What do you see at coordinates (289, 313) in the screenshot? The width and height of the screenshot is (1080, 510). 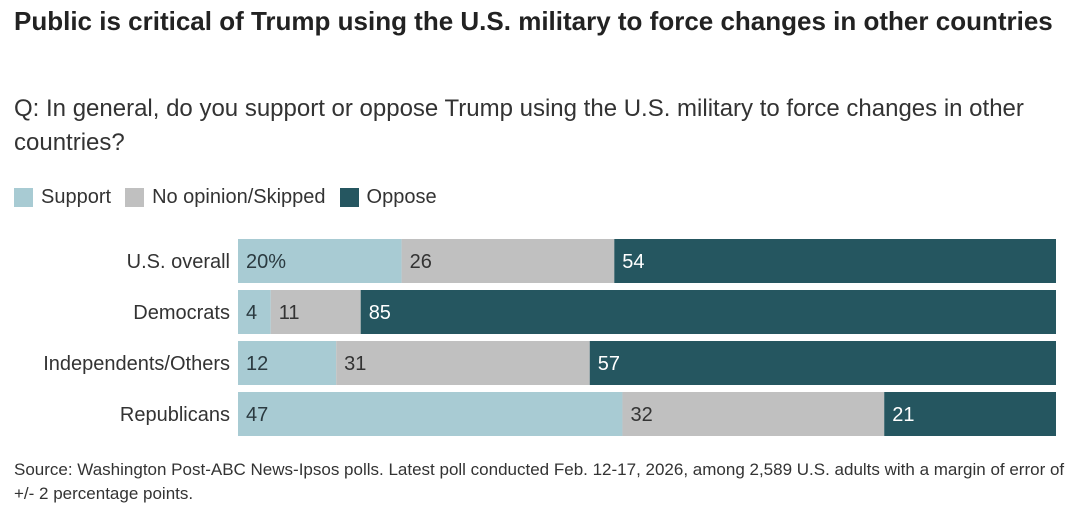 I see `data-label-no-opinion-skipped: 11` at bounding box center [289, 313].